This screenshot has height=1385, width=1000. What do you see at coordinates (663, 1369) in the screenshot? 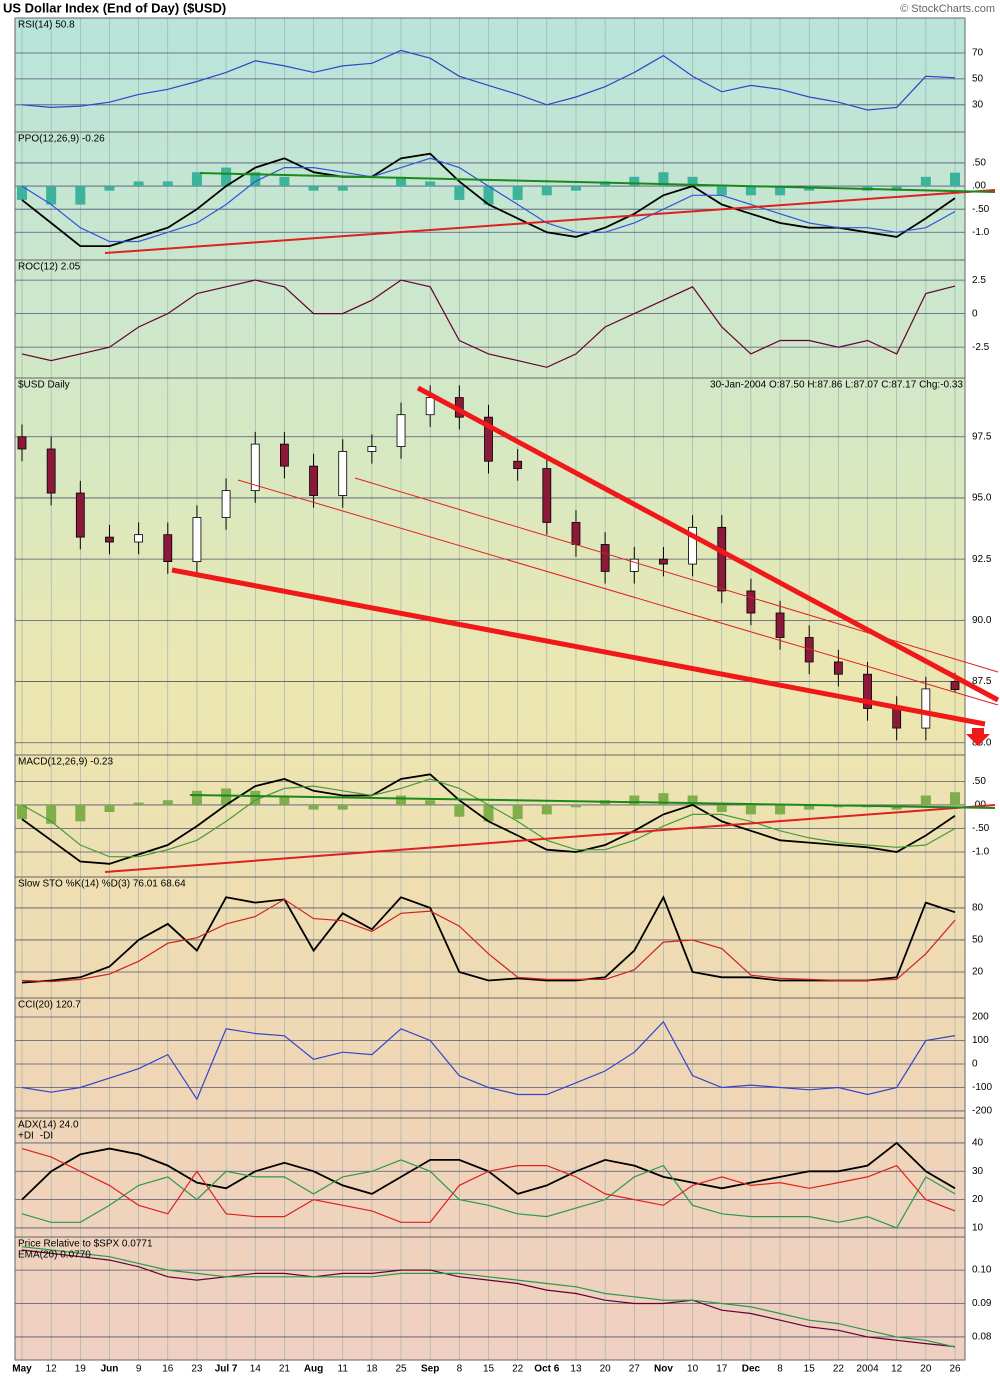
I see `x-tick-label: Nov` at bounding box center [663, 1369].